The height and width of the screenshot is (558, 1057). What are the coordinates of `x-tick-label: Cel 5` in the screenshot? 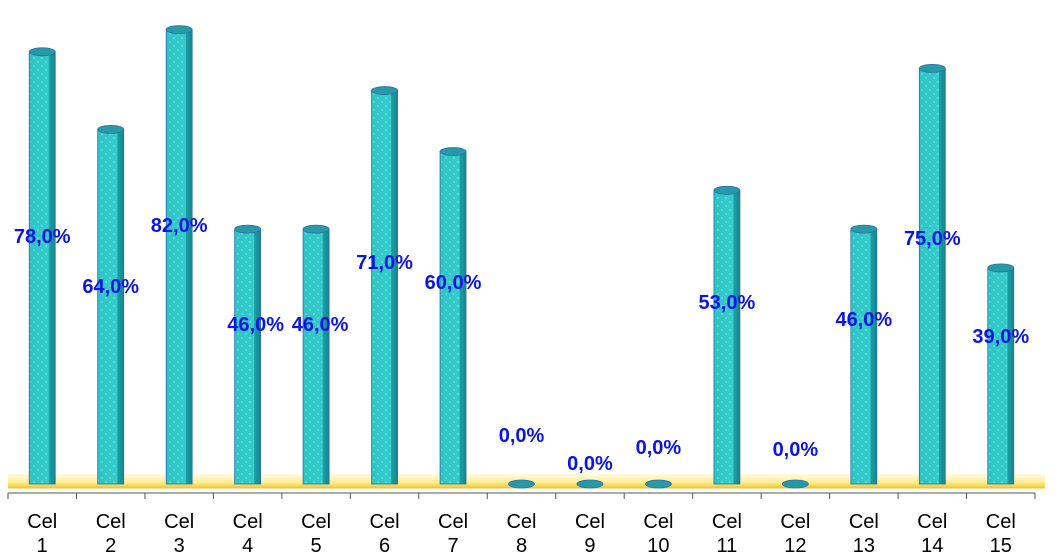 It's located at (316, 534).